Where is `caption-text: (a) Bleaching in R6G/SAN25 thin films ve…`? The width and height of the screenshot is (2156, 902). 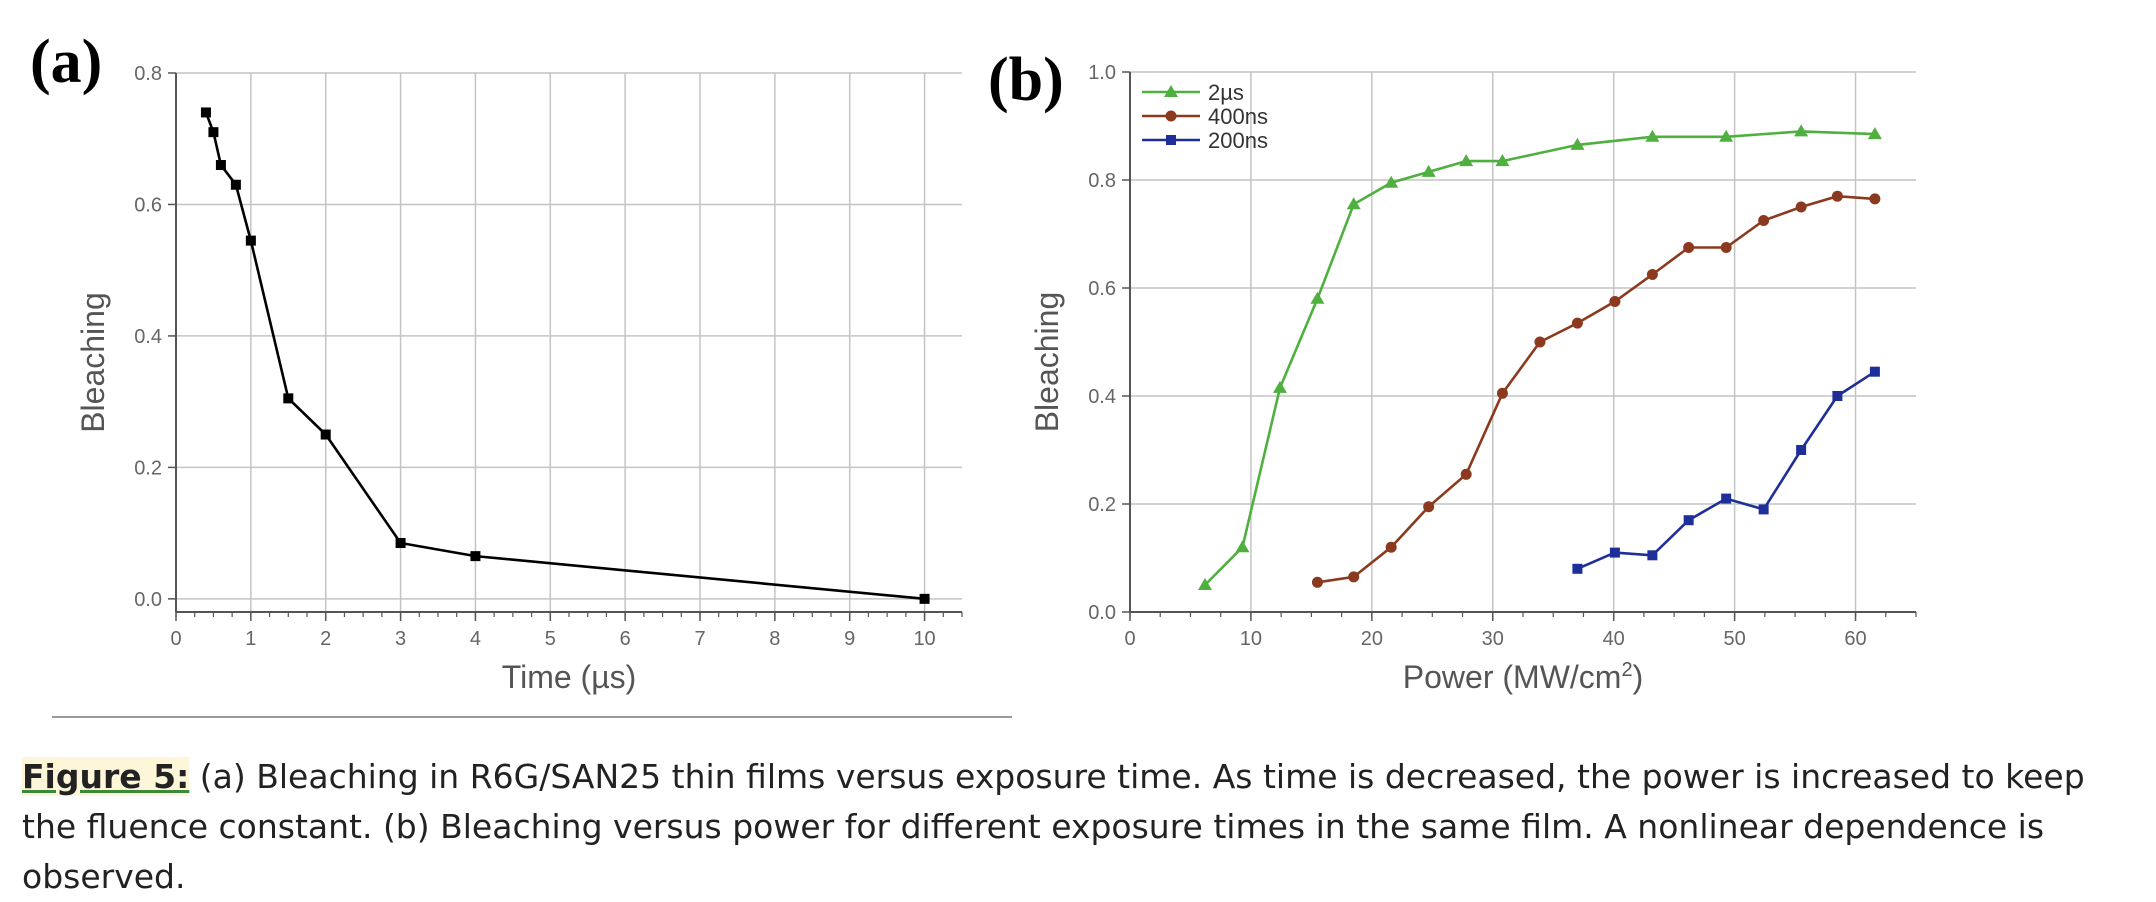
caption-text: (a) Bleaching in R6G/SAN25 thin films ve… is located at coordinates (1053, 826).